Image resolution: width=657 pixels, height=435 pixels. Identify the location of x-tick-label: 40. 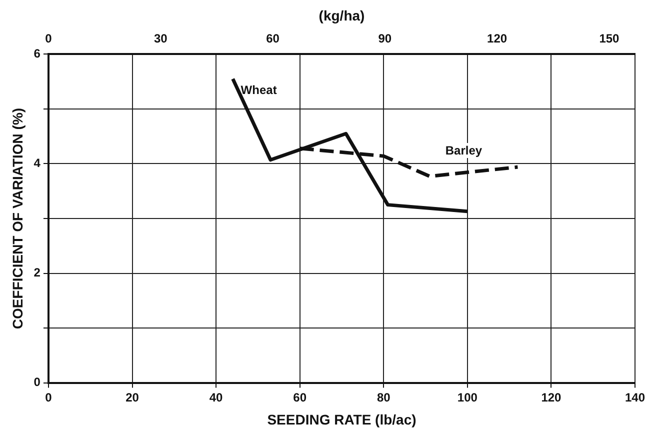
(216, 397).